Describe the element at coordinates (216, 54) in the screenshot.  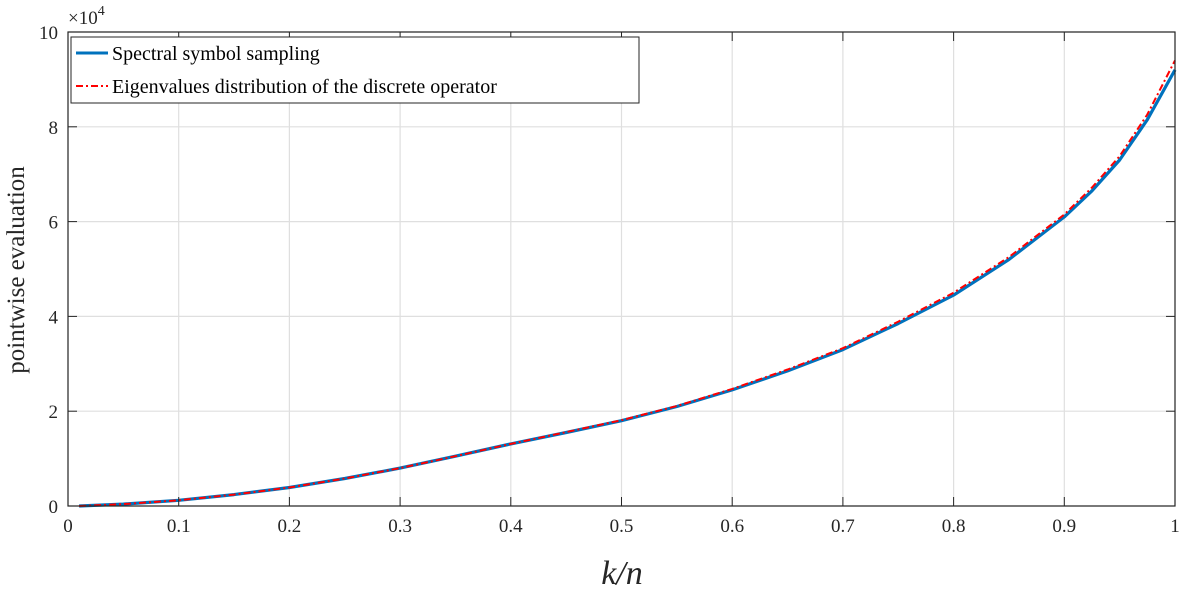
I see `legend-label-spectral: Spectral symbol sampling` at that location.